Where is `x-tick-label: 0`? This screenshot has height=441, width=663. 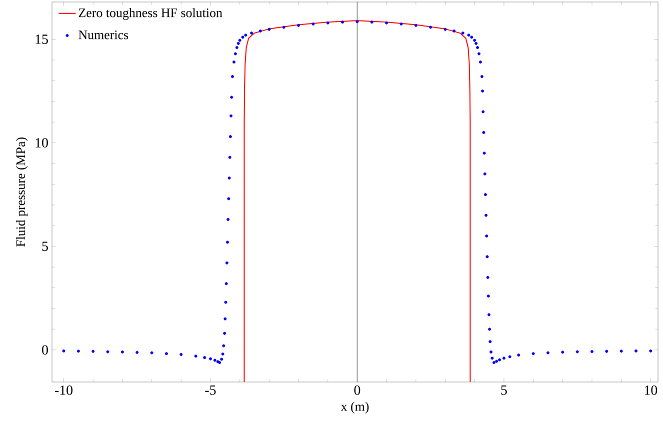 x-tick-label: 0 is located at coordinates (357, 390).